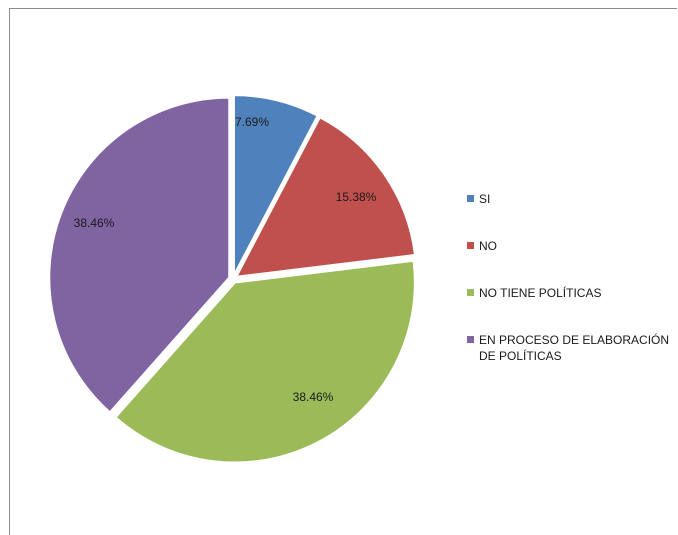 The image size is (678, 535). What do you see at coordinates (572, 199) in the screenshot?
I see `legend-item-si: SI` at bounding box center [572, 199].